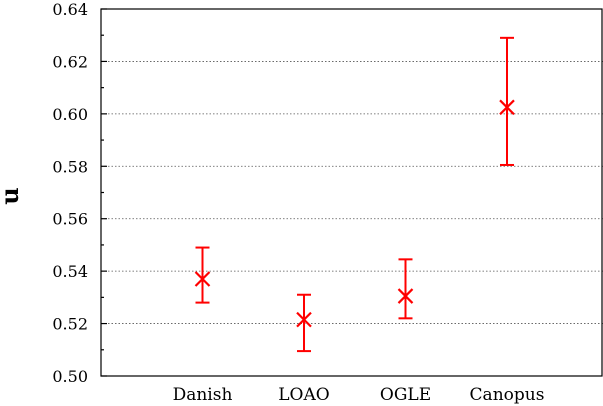 The height and width of the screenshot is (406, 603). I want to click on data-point-danish, so click(202, 275).